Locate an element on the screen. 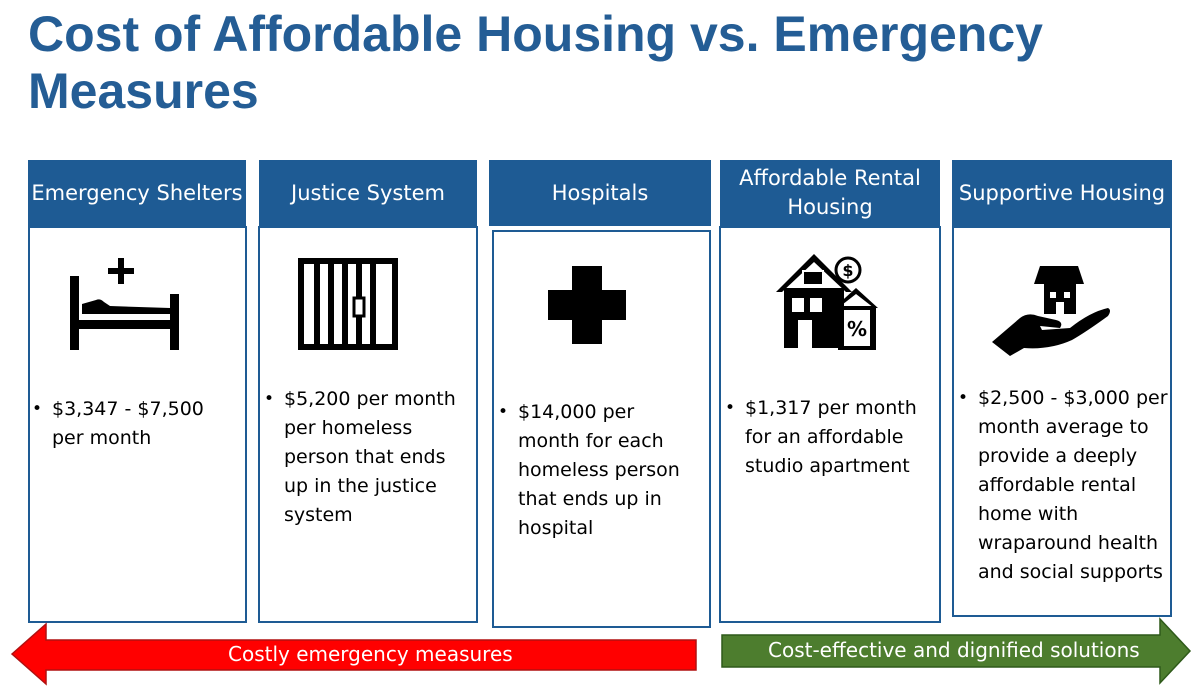 Image resolution: width=1200 pixels, height=689 pixels. column-heading: Emergency Shelters is located at coordinates (137, 193).